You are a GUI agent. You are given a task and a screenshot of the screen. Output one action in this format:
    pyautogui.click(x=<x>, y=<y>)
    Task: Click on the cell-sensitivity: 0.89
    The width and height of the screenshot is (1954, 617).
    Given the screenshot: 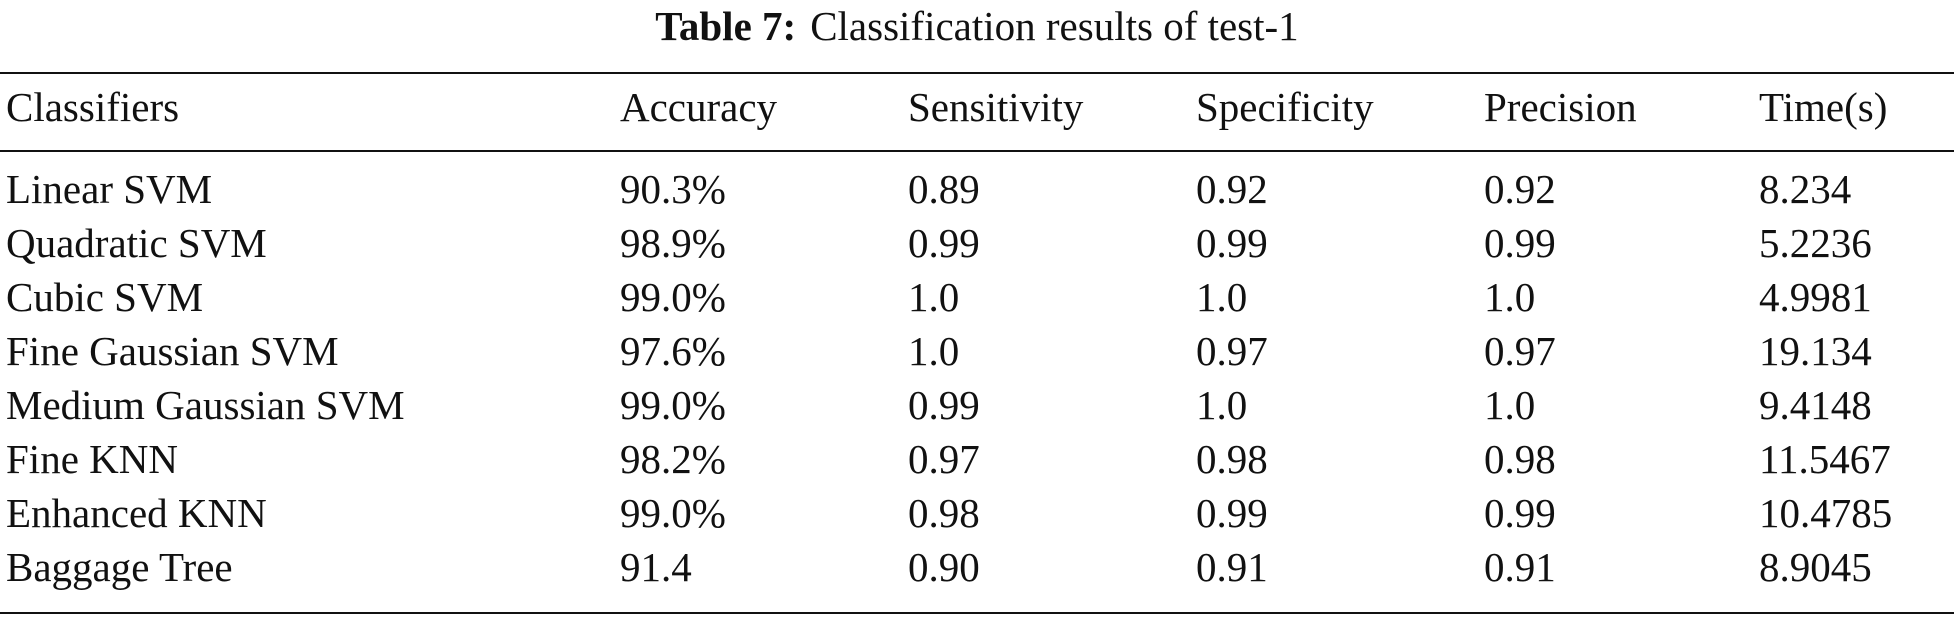 What is the action you would take?
    pyautogui.click(x=944, y=189)
    